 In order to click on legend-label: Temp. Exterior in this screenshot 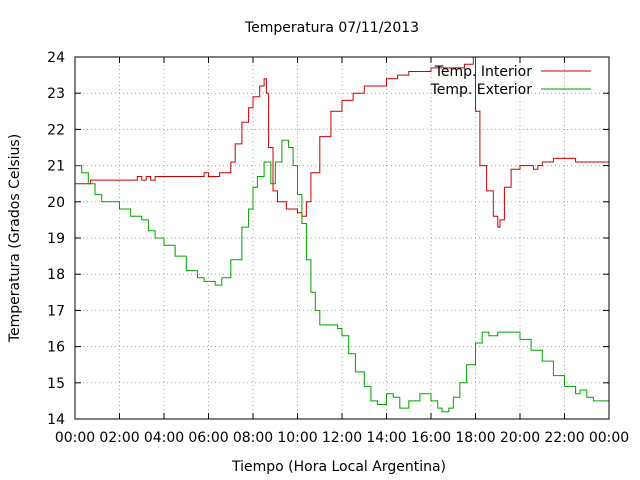, I will do `click(481, 90)`.